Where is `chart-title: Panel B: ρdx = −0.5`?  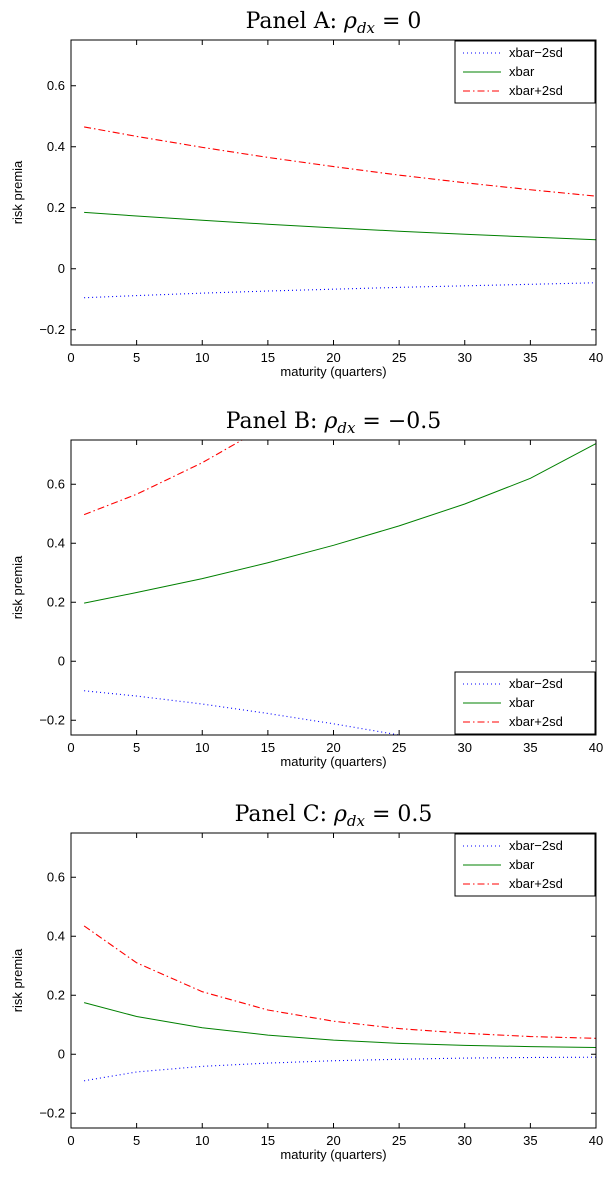
chart-title: Panel B: ρdx = −0.5 is located at coordinates (334, 423).